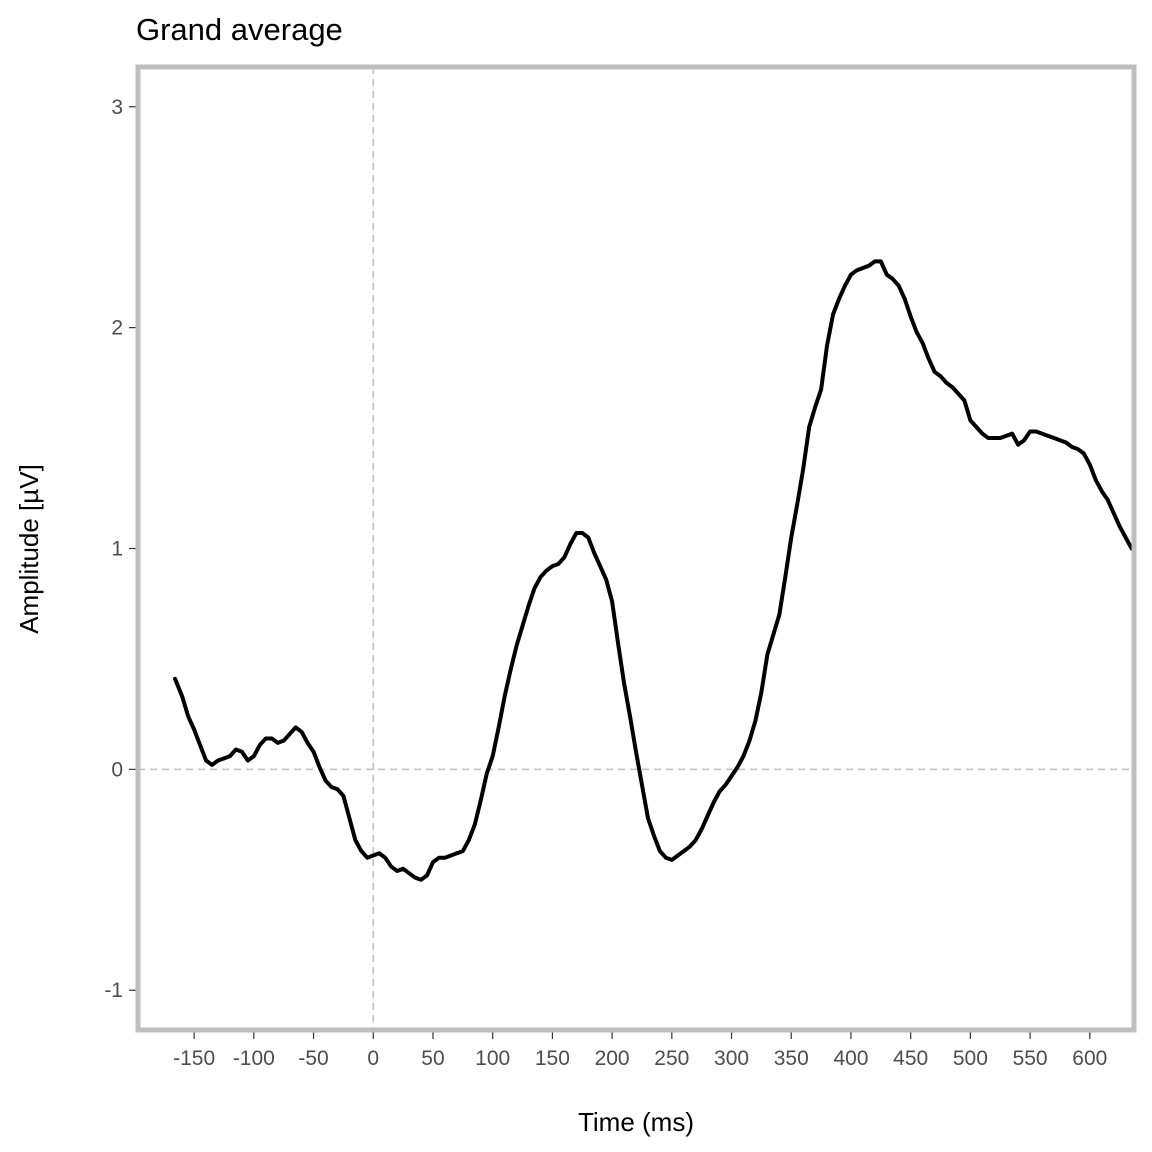 This screenshot has width=1152, height=1152. What do you see at coordinates (552, 1058) in the screenshot?
I see `x-tick-label: 150` at bounding box center [552, 1058].